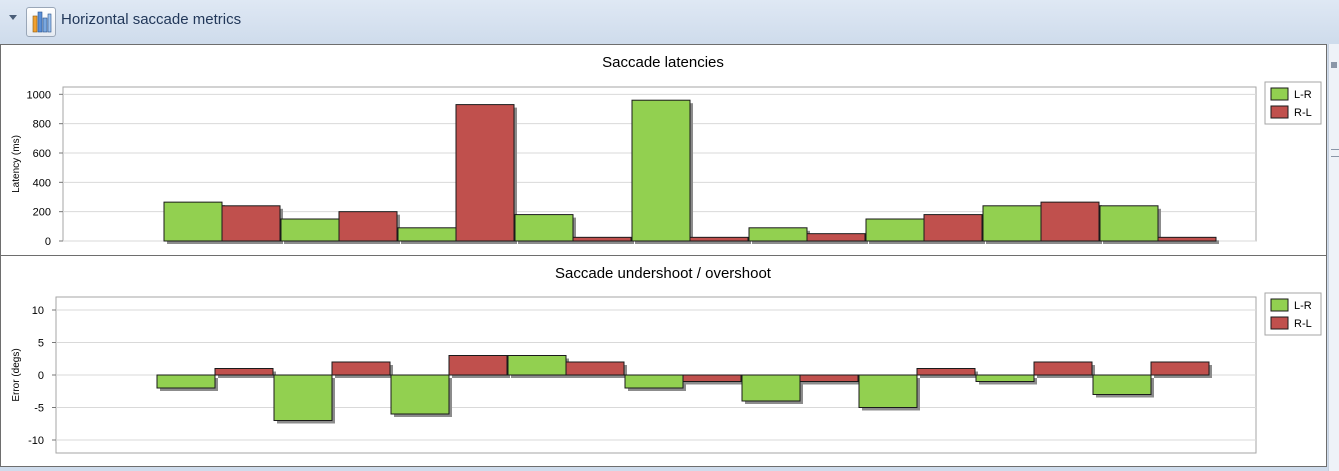 This screenshot has height=471, width=1339. What do you see at coordinates (663, 62) in the screenshot?
I see `chart-title: Saccade latencies` at bounding box center [663, 62].